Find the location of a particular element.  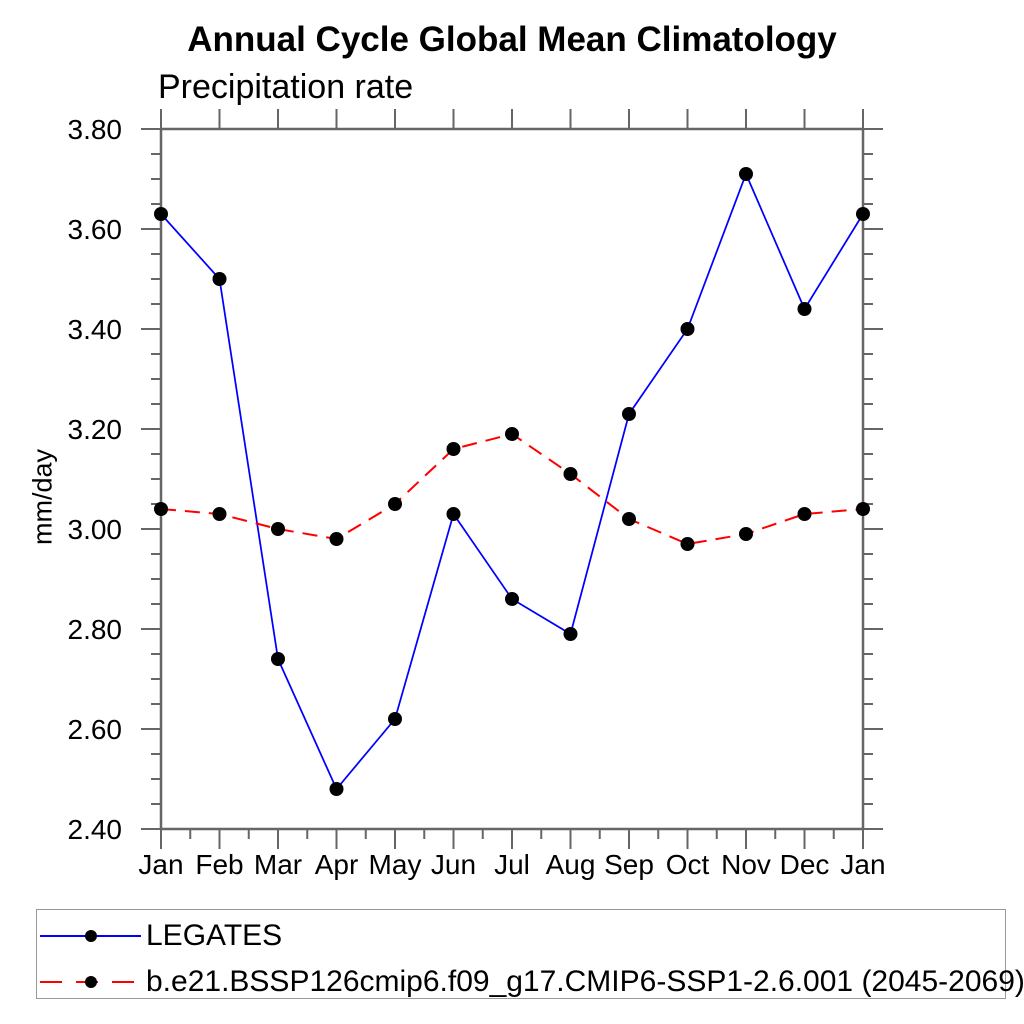

chart-title: Annual Cycle Global Mean Climatology is located at coordinates (512, 39).